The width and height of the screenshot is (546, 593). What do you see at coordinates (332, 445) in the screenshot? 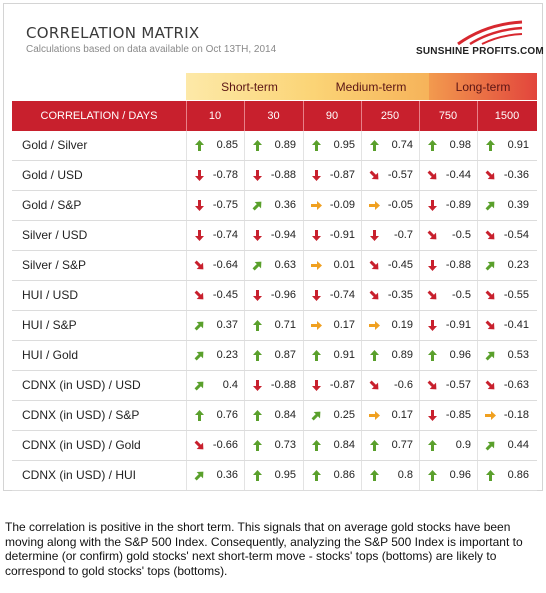
I see `correlation-cell: 0.84` at bounding box center [332, 445].